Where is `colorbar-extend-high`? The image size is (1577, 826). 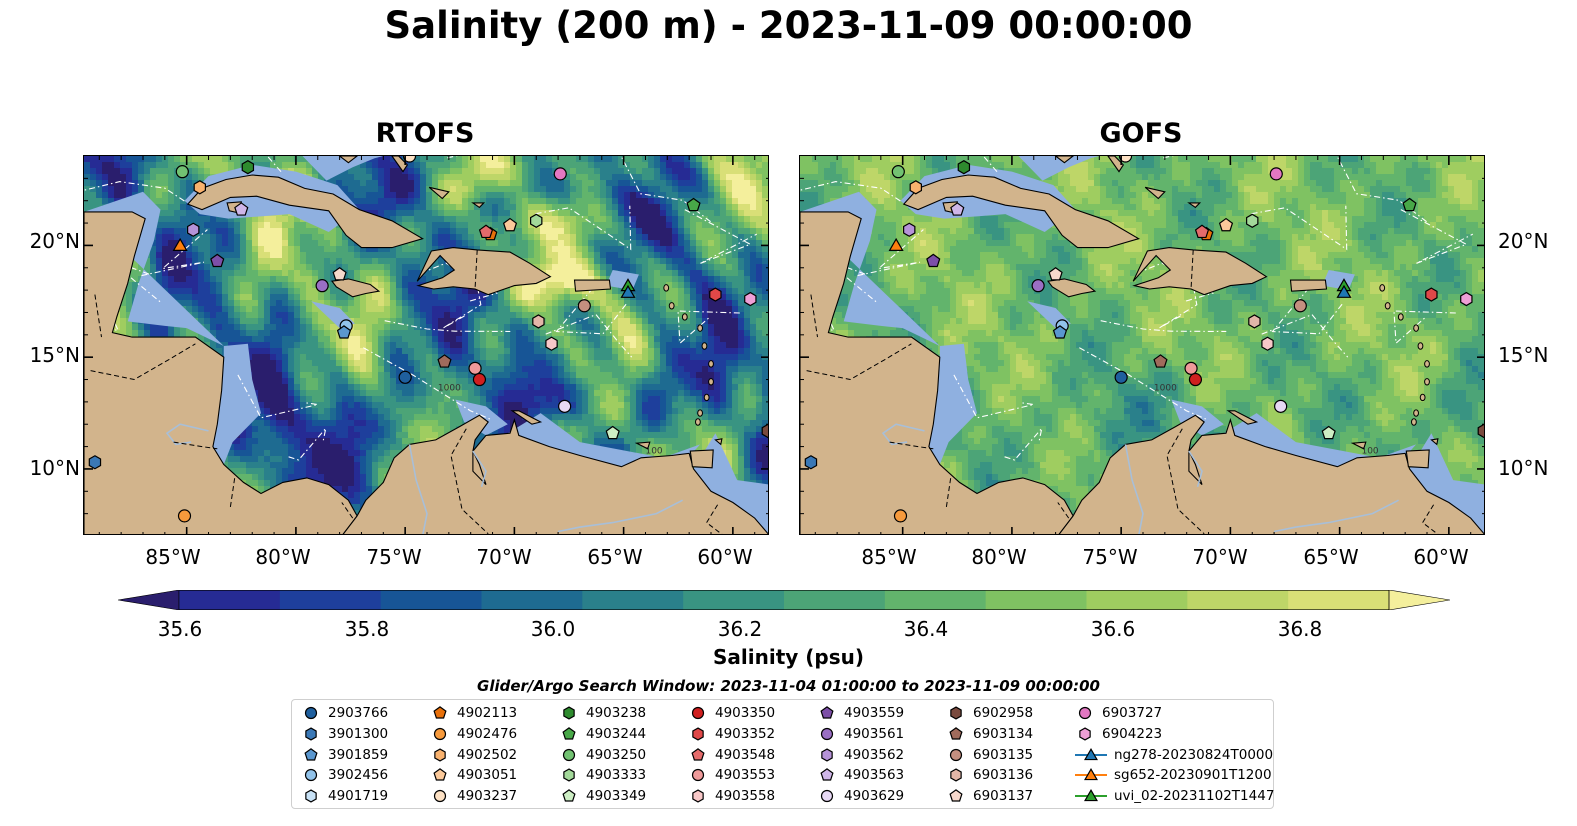
colorbar-extend-high is located at coordinates (1419, 600).